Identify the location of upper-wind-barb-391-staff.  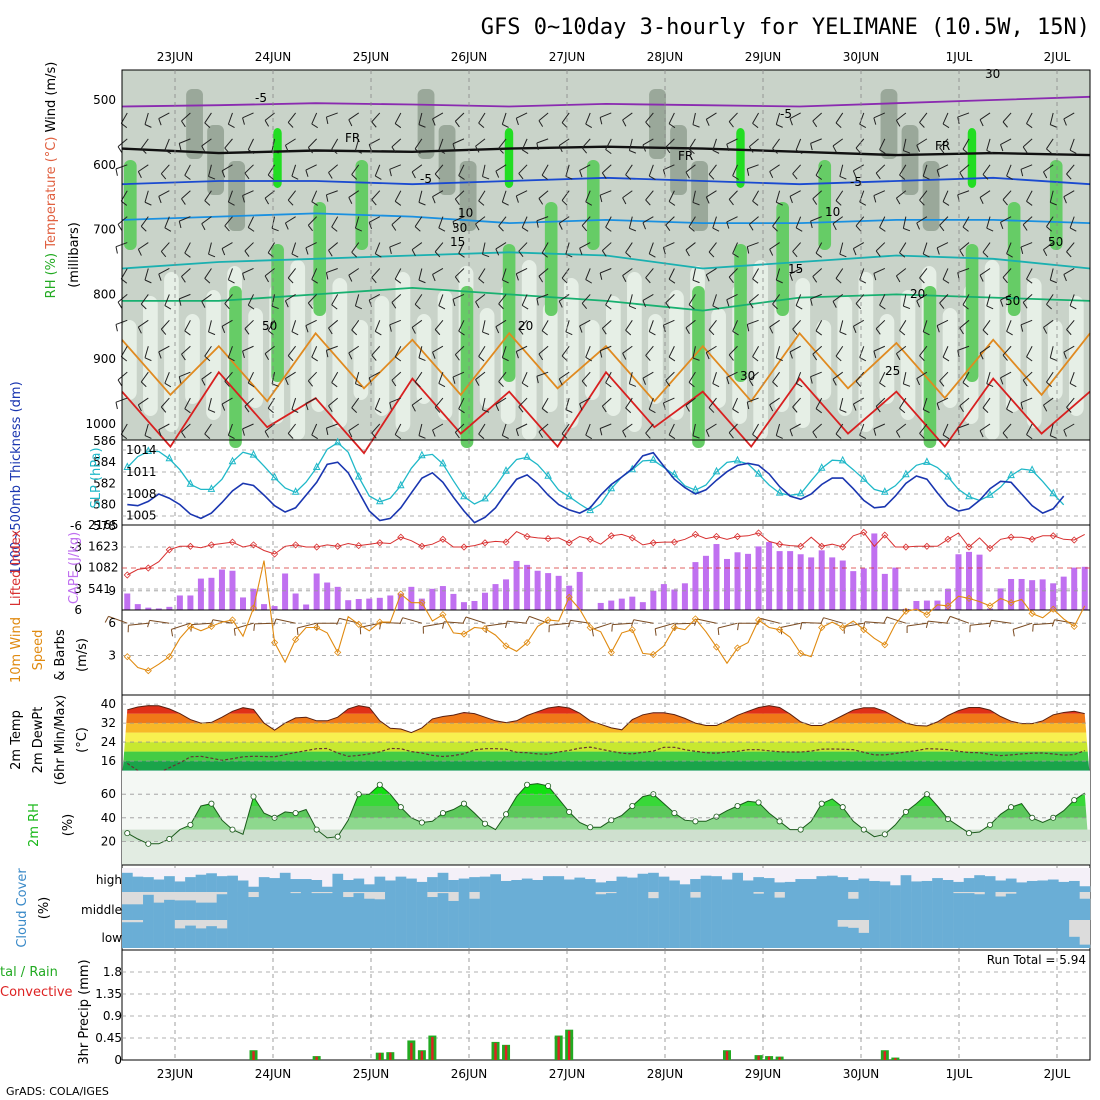
(754, 142).